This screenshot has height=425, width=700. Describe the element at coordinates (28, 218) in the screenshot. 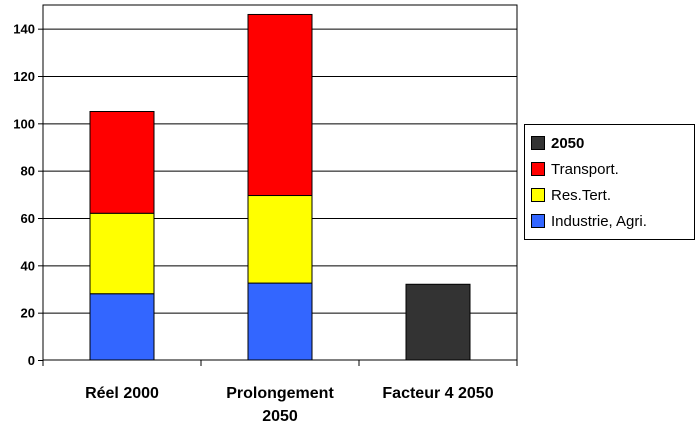

I see `y-tick-label: 60` at that location.